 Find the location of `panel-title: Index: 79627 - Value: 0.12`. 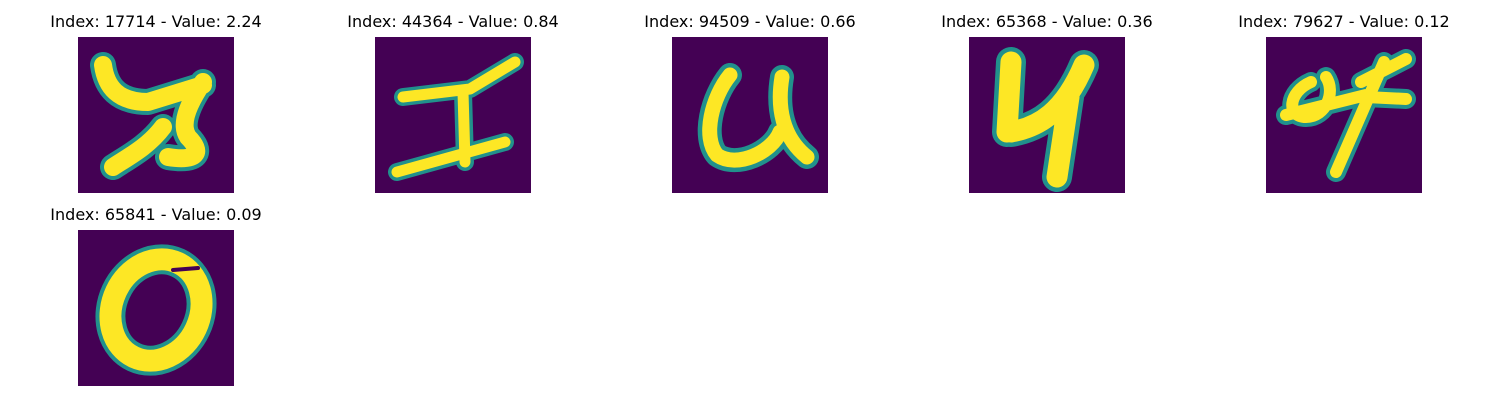

panel-title: Index: 79627 - Value: 0.12 is located at coordinates (1344, 21).